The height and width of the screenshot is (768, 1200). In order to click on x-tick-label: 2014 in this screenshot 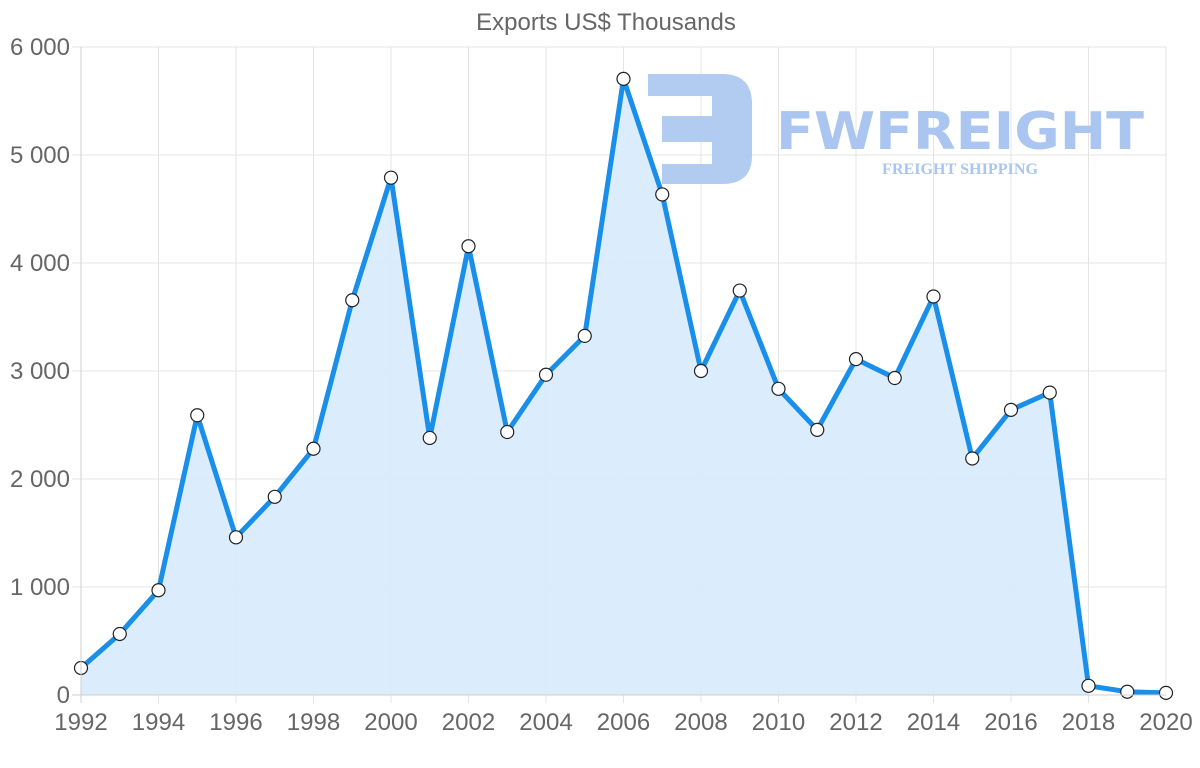, I will do `click(933, 722)`.